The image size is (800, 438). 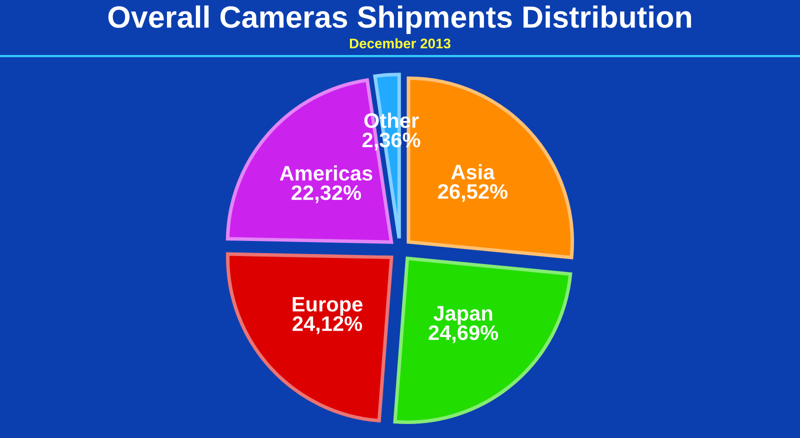 I want to click on slice-label: Japan, so click(x=463, y=315).